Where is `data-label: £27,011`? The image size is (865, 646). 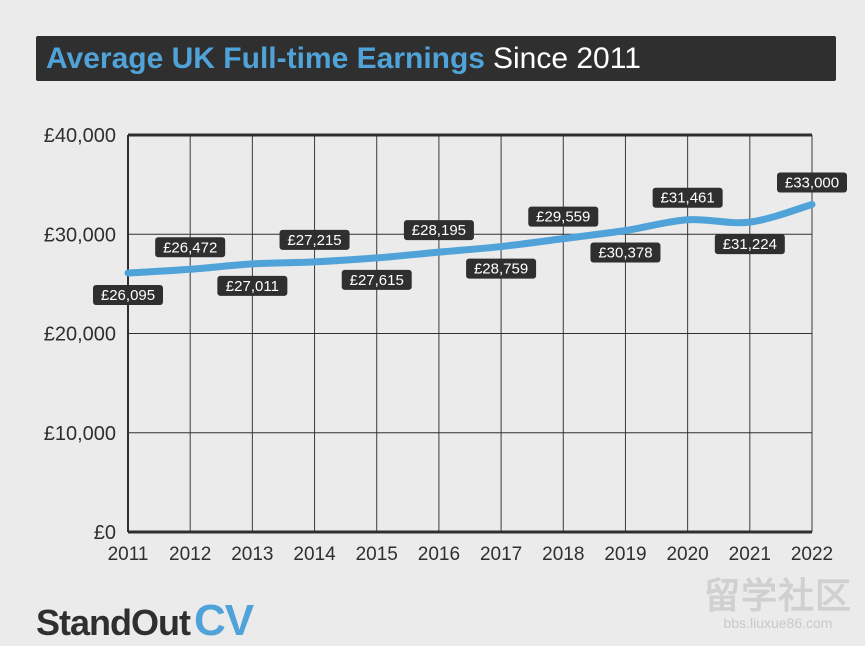 data-label: £27,011 is located at coordinates (252, 286).